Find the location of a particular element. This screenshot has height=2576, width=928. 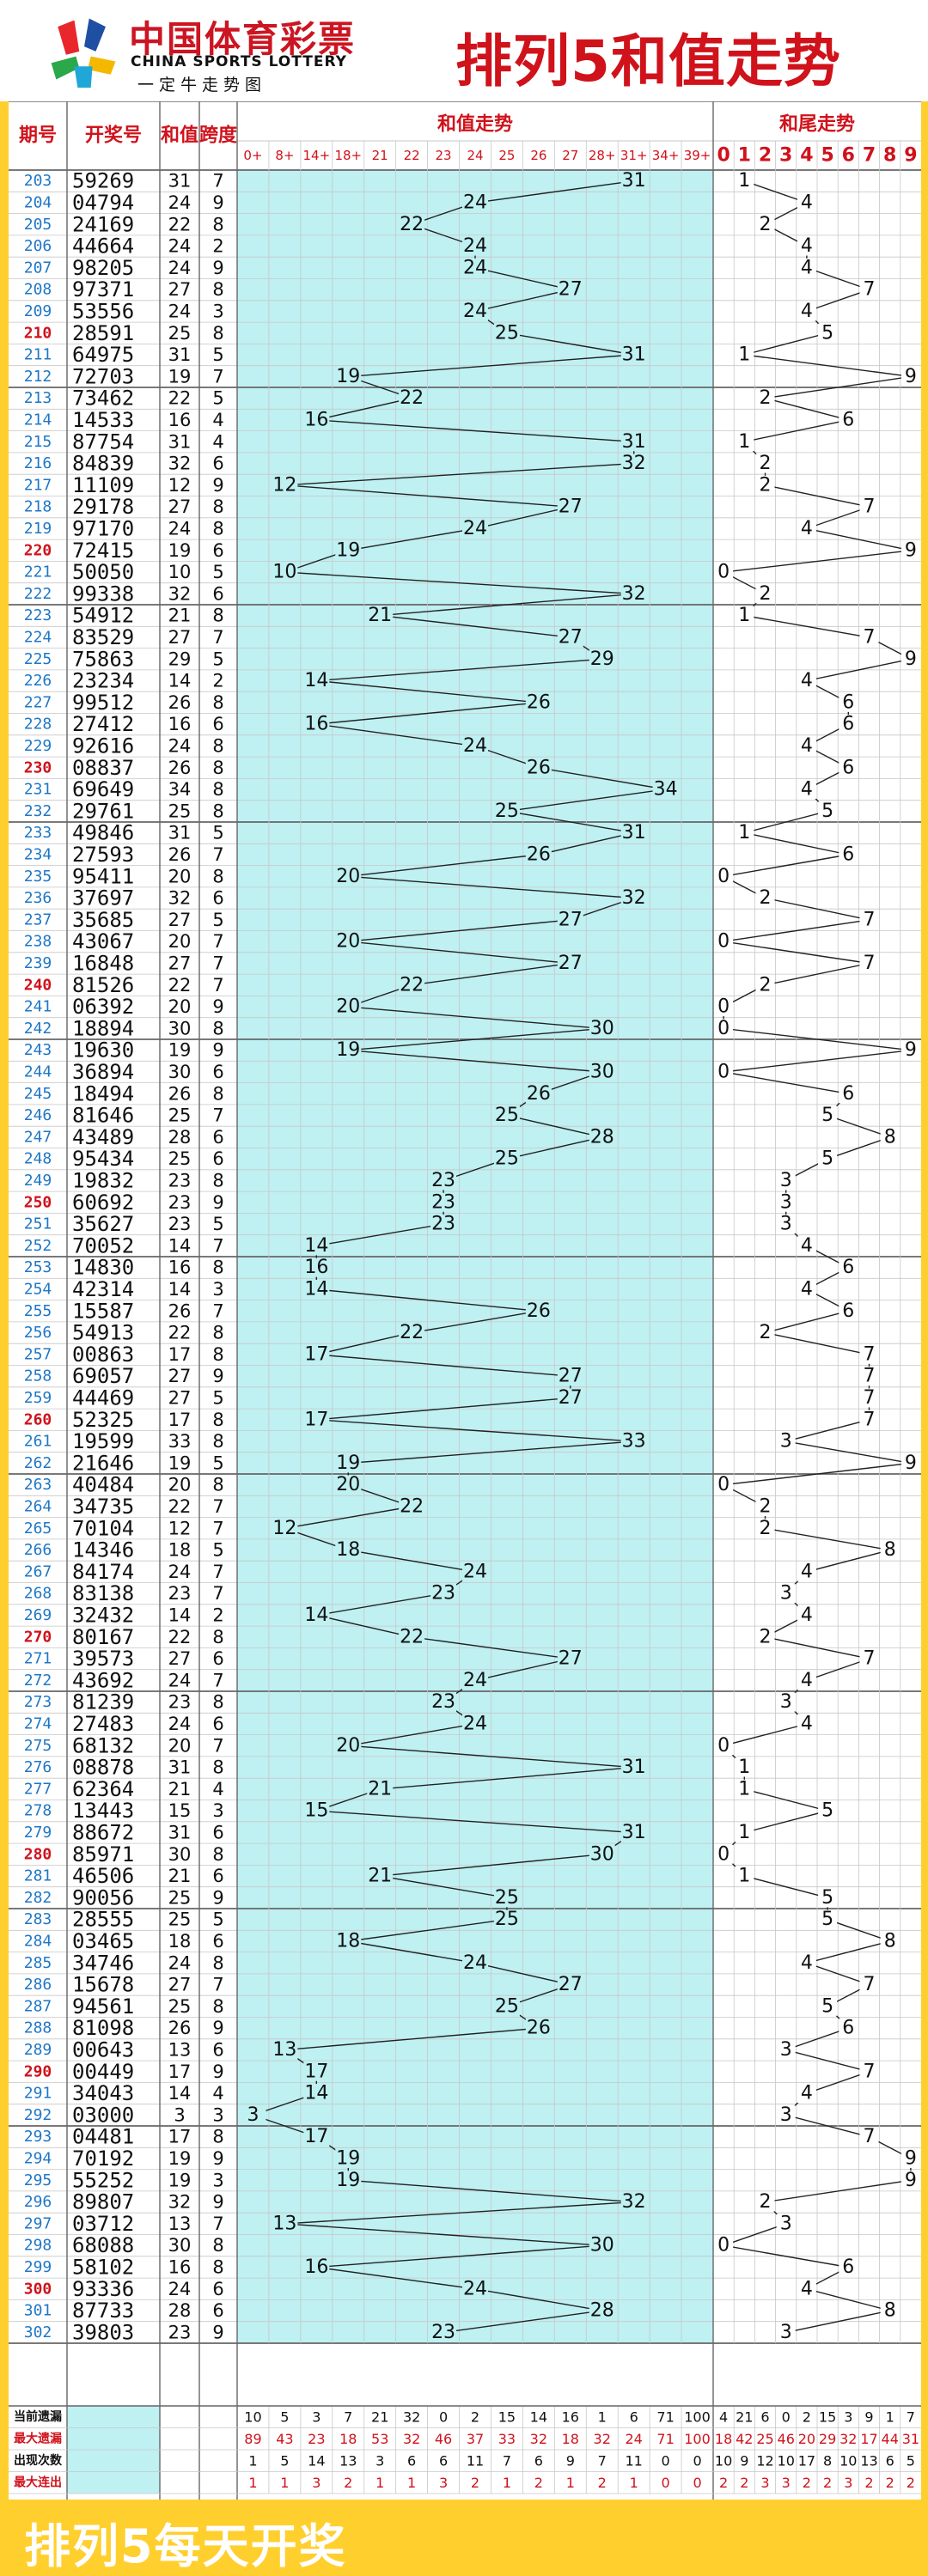

period-cell: 278 is located at coordinates (38, 1811).